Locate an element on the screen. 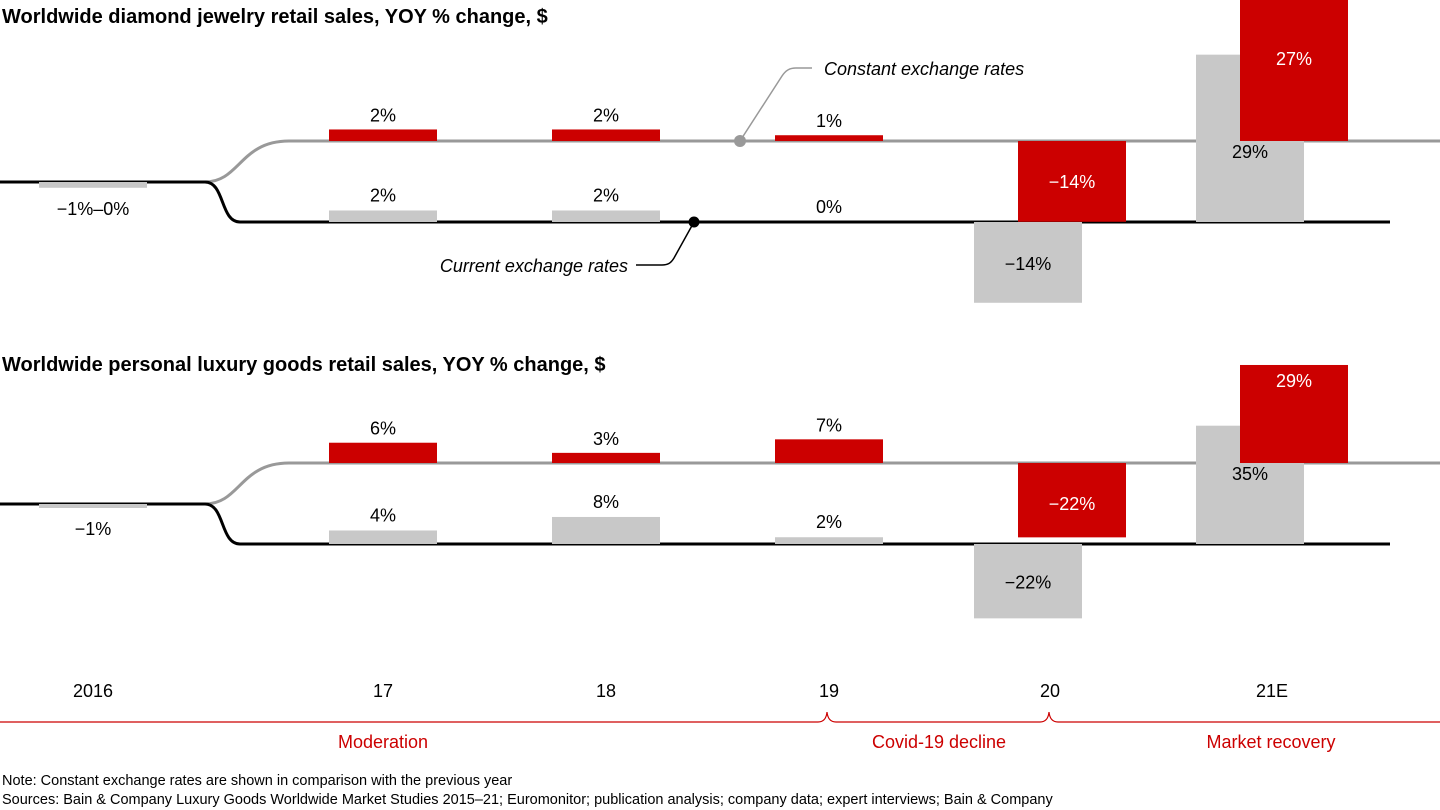 This screenshot has height=810, width=1440. current-rates-marker is located at coordinates (694, 222).